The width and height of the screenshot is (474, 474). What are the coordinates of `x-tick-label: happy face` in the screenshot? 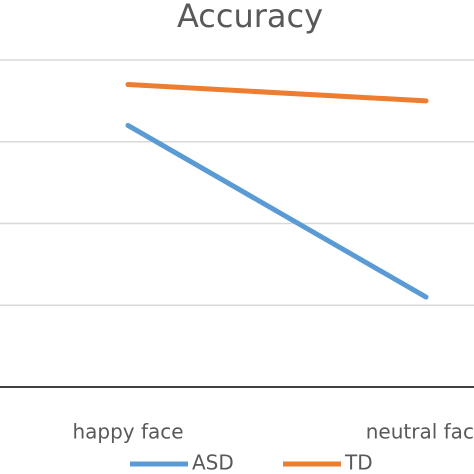 It's located at (127, 432).